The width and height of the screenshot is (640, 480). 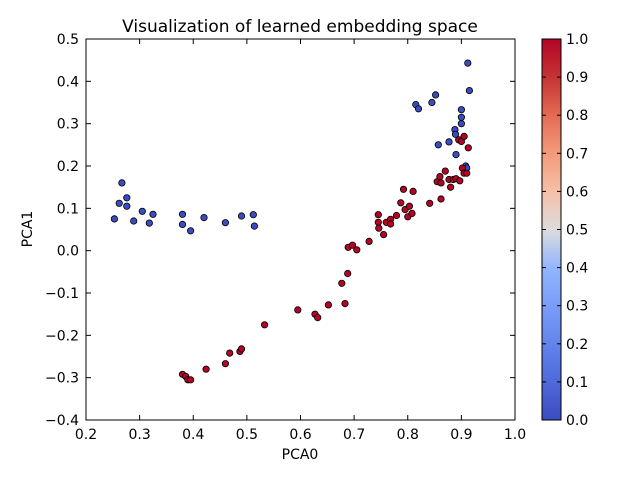 What do you see at coordinates (577, 192) in the screenshot?
I see `colorbar-tick-label: 0.6` at bounding box center [577, 192].